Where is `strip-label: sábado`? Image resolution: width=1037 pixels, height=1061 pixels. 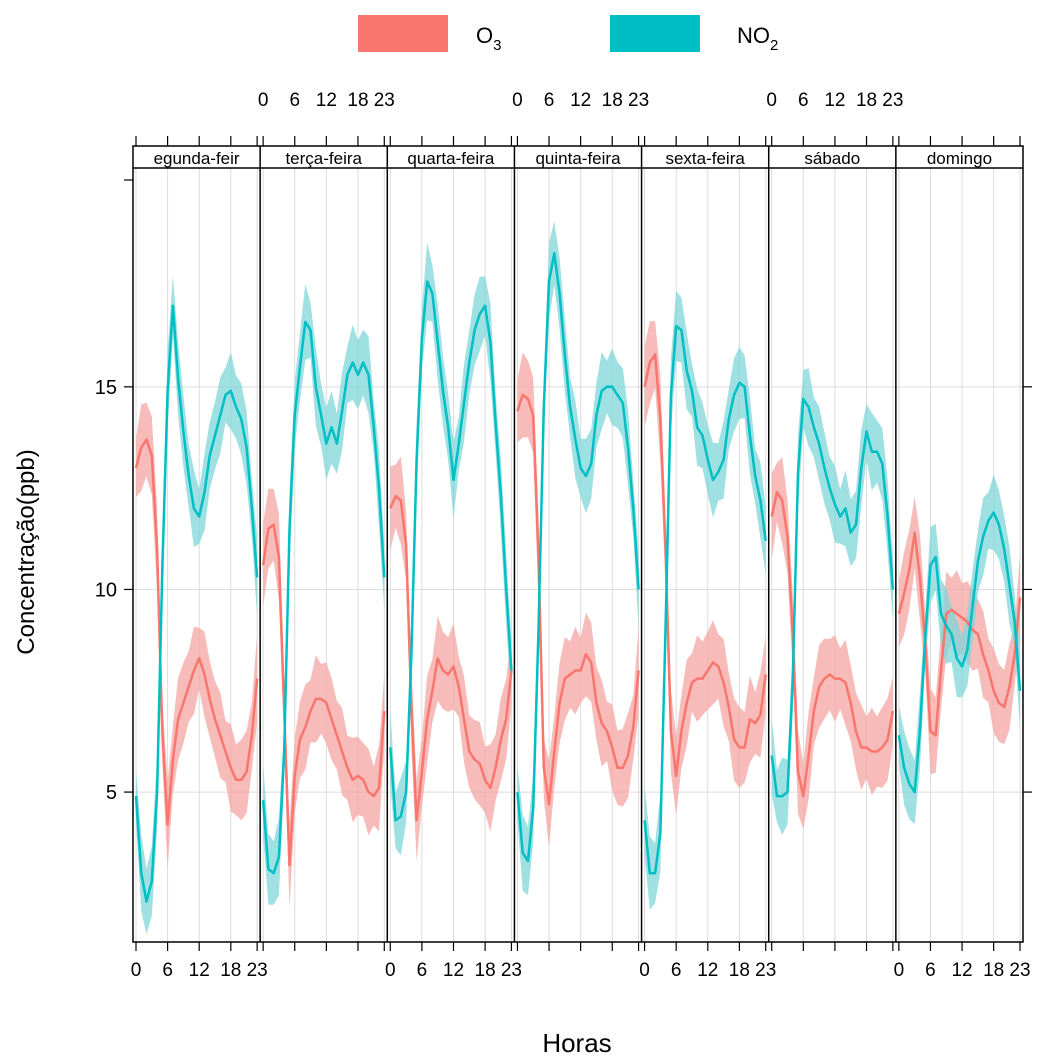
strip-label: sábado is located at coordinates (832, 158).